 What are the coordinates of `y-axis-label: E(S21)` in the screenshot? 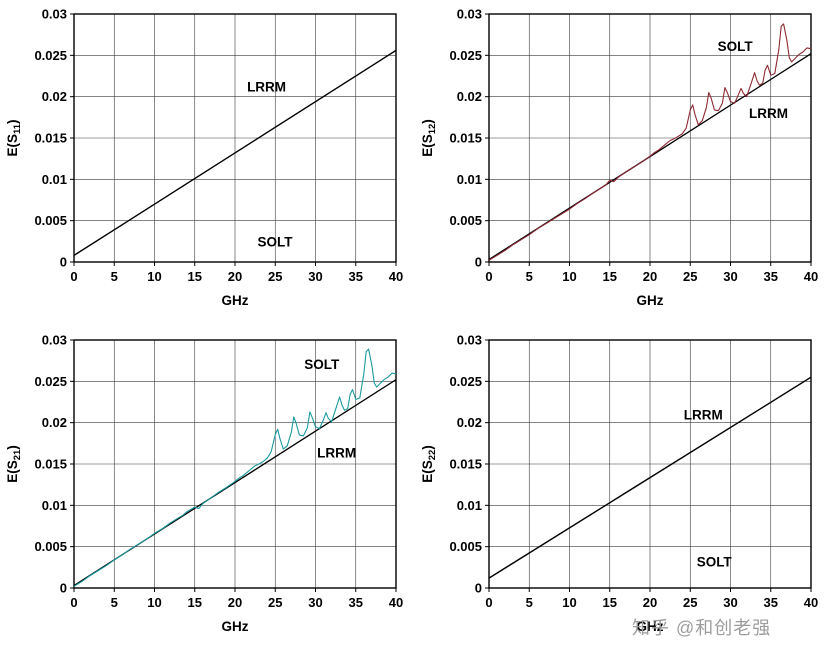 It's located at (14, 464).